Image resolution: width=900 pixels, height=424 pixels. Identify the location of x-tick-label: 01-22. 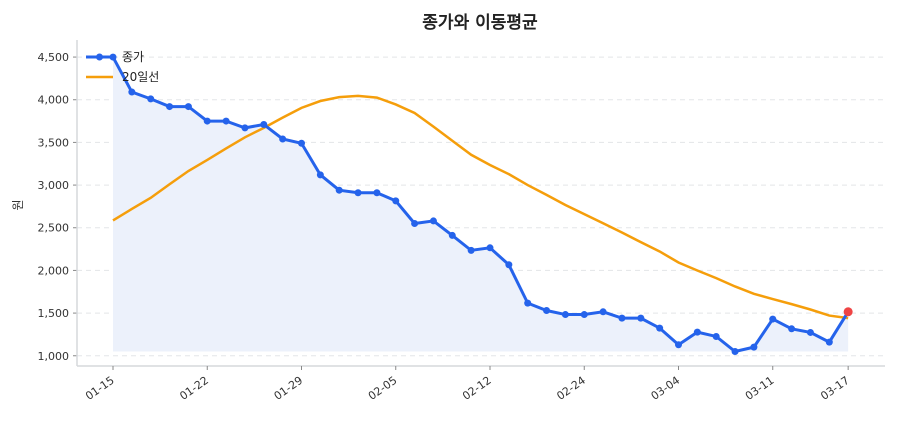
(194, 388).